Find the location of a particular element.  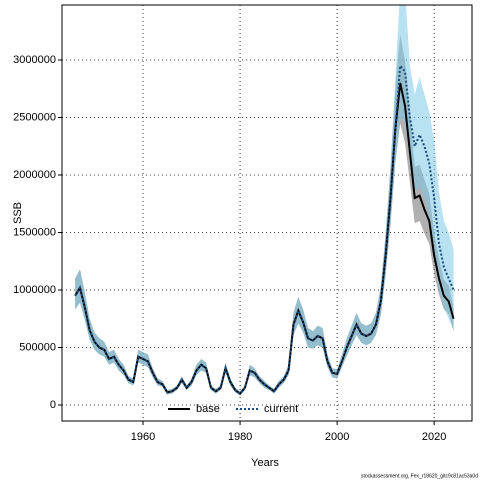

x-tick-label: 1960 is located at coordinates (143, 437).